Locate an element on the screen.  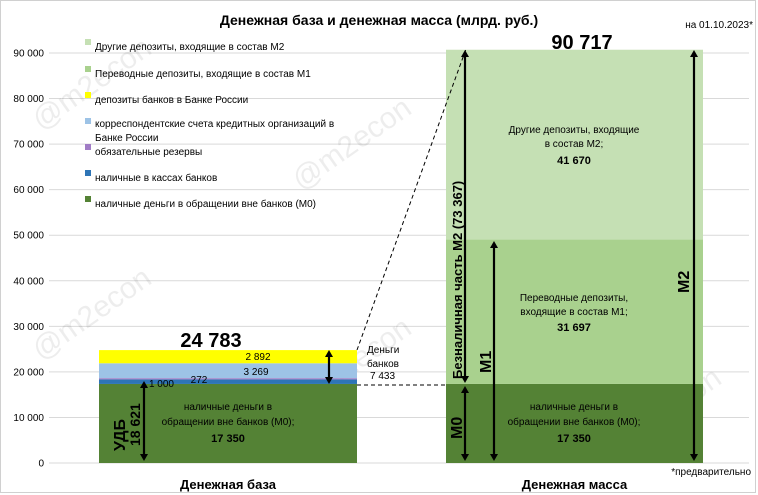
money-banks-label: банков is located at coordinates (383, 364).